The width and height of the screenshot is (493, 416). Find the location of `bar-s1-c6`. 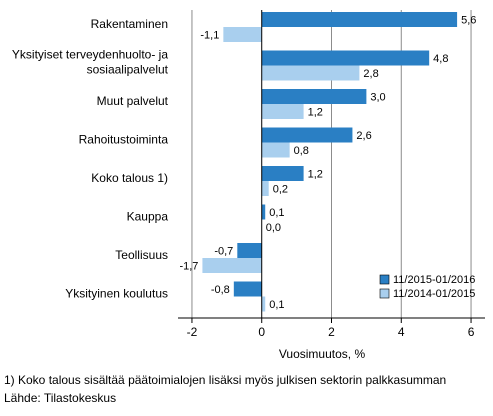

bar-s1-c6 is located at coordinates (263, 212).